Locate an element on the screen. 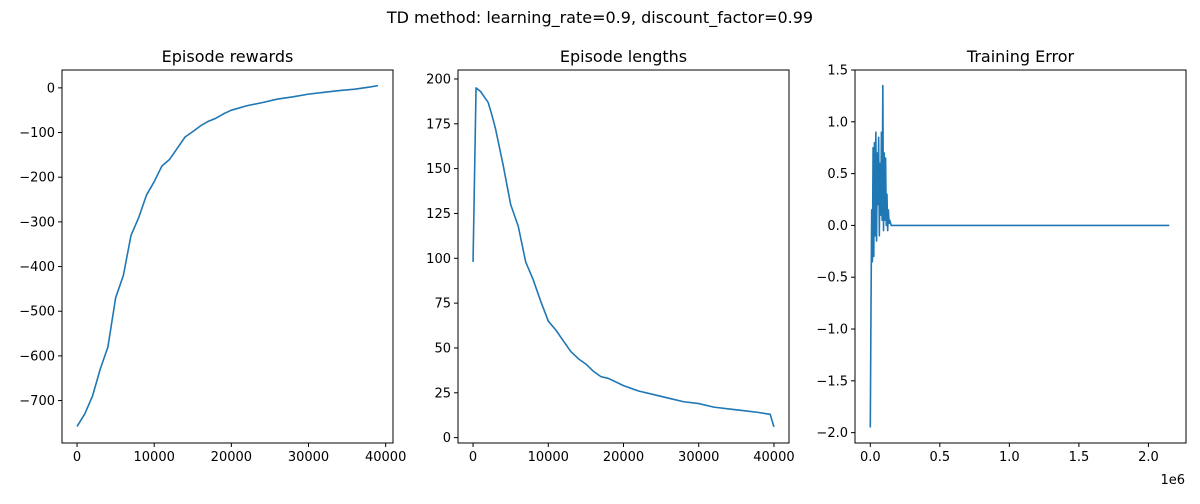 The image size is (1200, 504). chart-title: Episode rewards is located at coordinates (228, 56).